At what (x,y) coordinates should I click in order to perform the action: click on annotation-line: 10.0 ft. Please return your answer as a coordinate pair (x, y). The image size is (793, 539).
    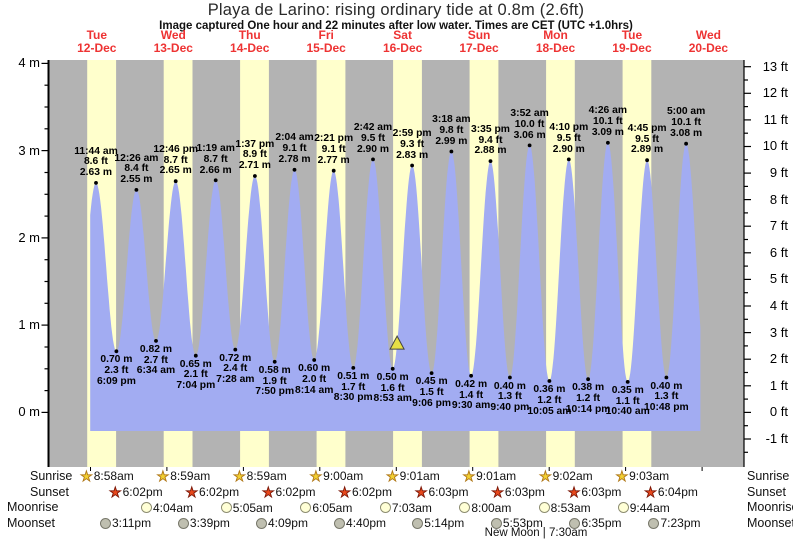
    Looking at the image, I should click on (529, 124).